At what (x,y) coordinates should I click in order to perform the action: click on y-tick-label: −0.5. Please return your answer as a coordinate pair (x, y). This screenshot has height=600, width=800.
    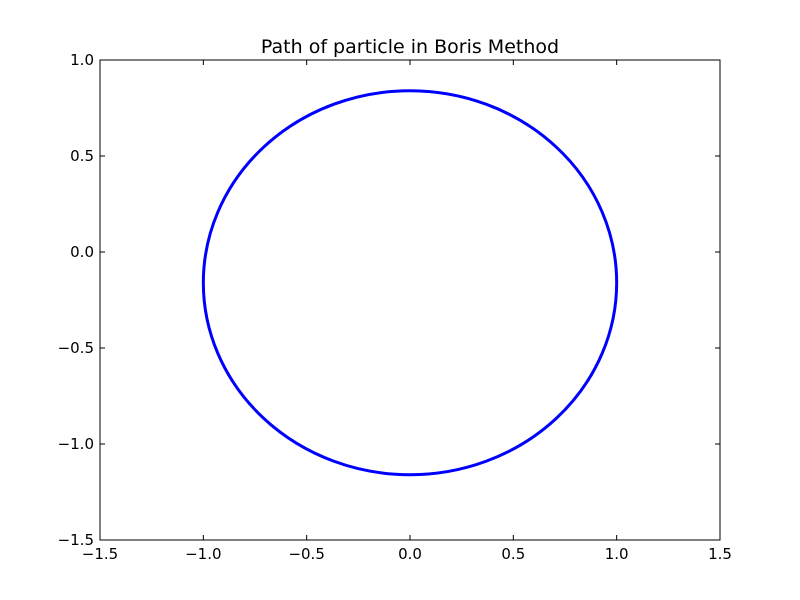
    Looking at the image, I should click on (76, 348).